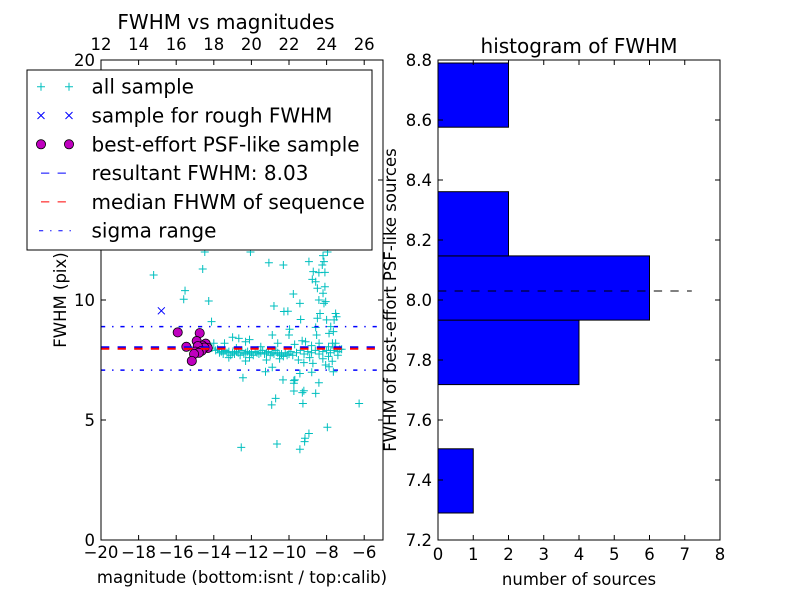  What do you see at coordinates (101, 44) in the screenshot?
I see `top-x-tick-label: 12` at bounding box center [101, 44].